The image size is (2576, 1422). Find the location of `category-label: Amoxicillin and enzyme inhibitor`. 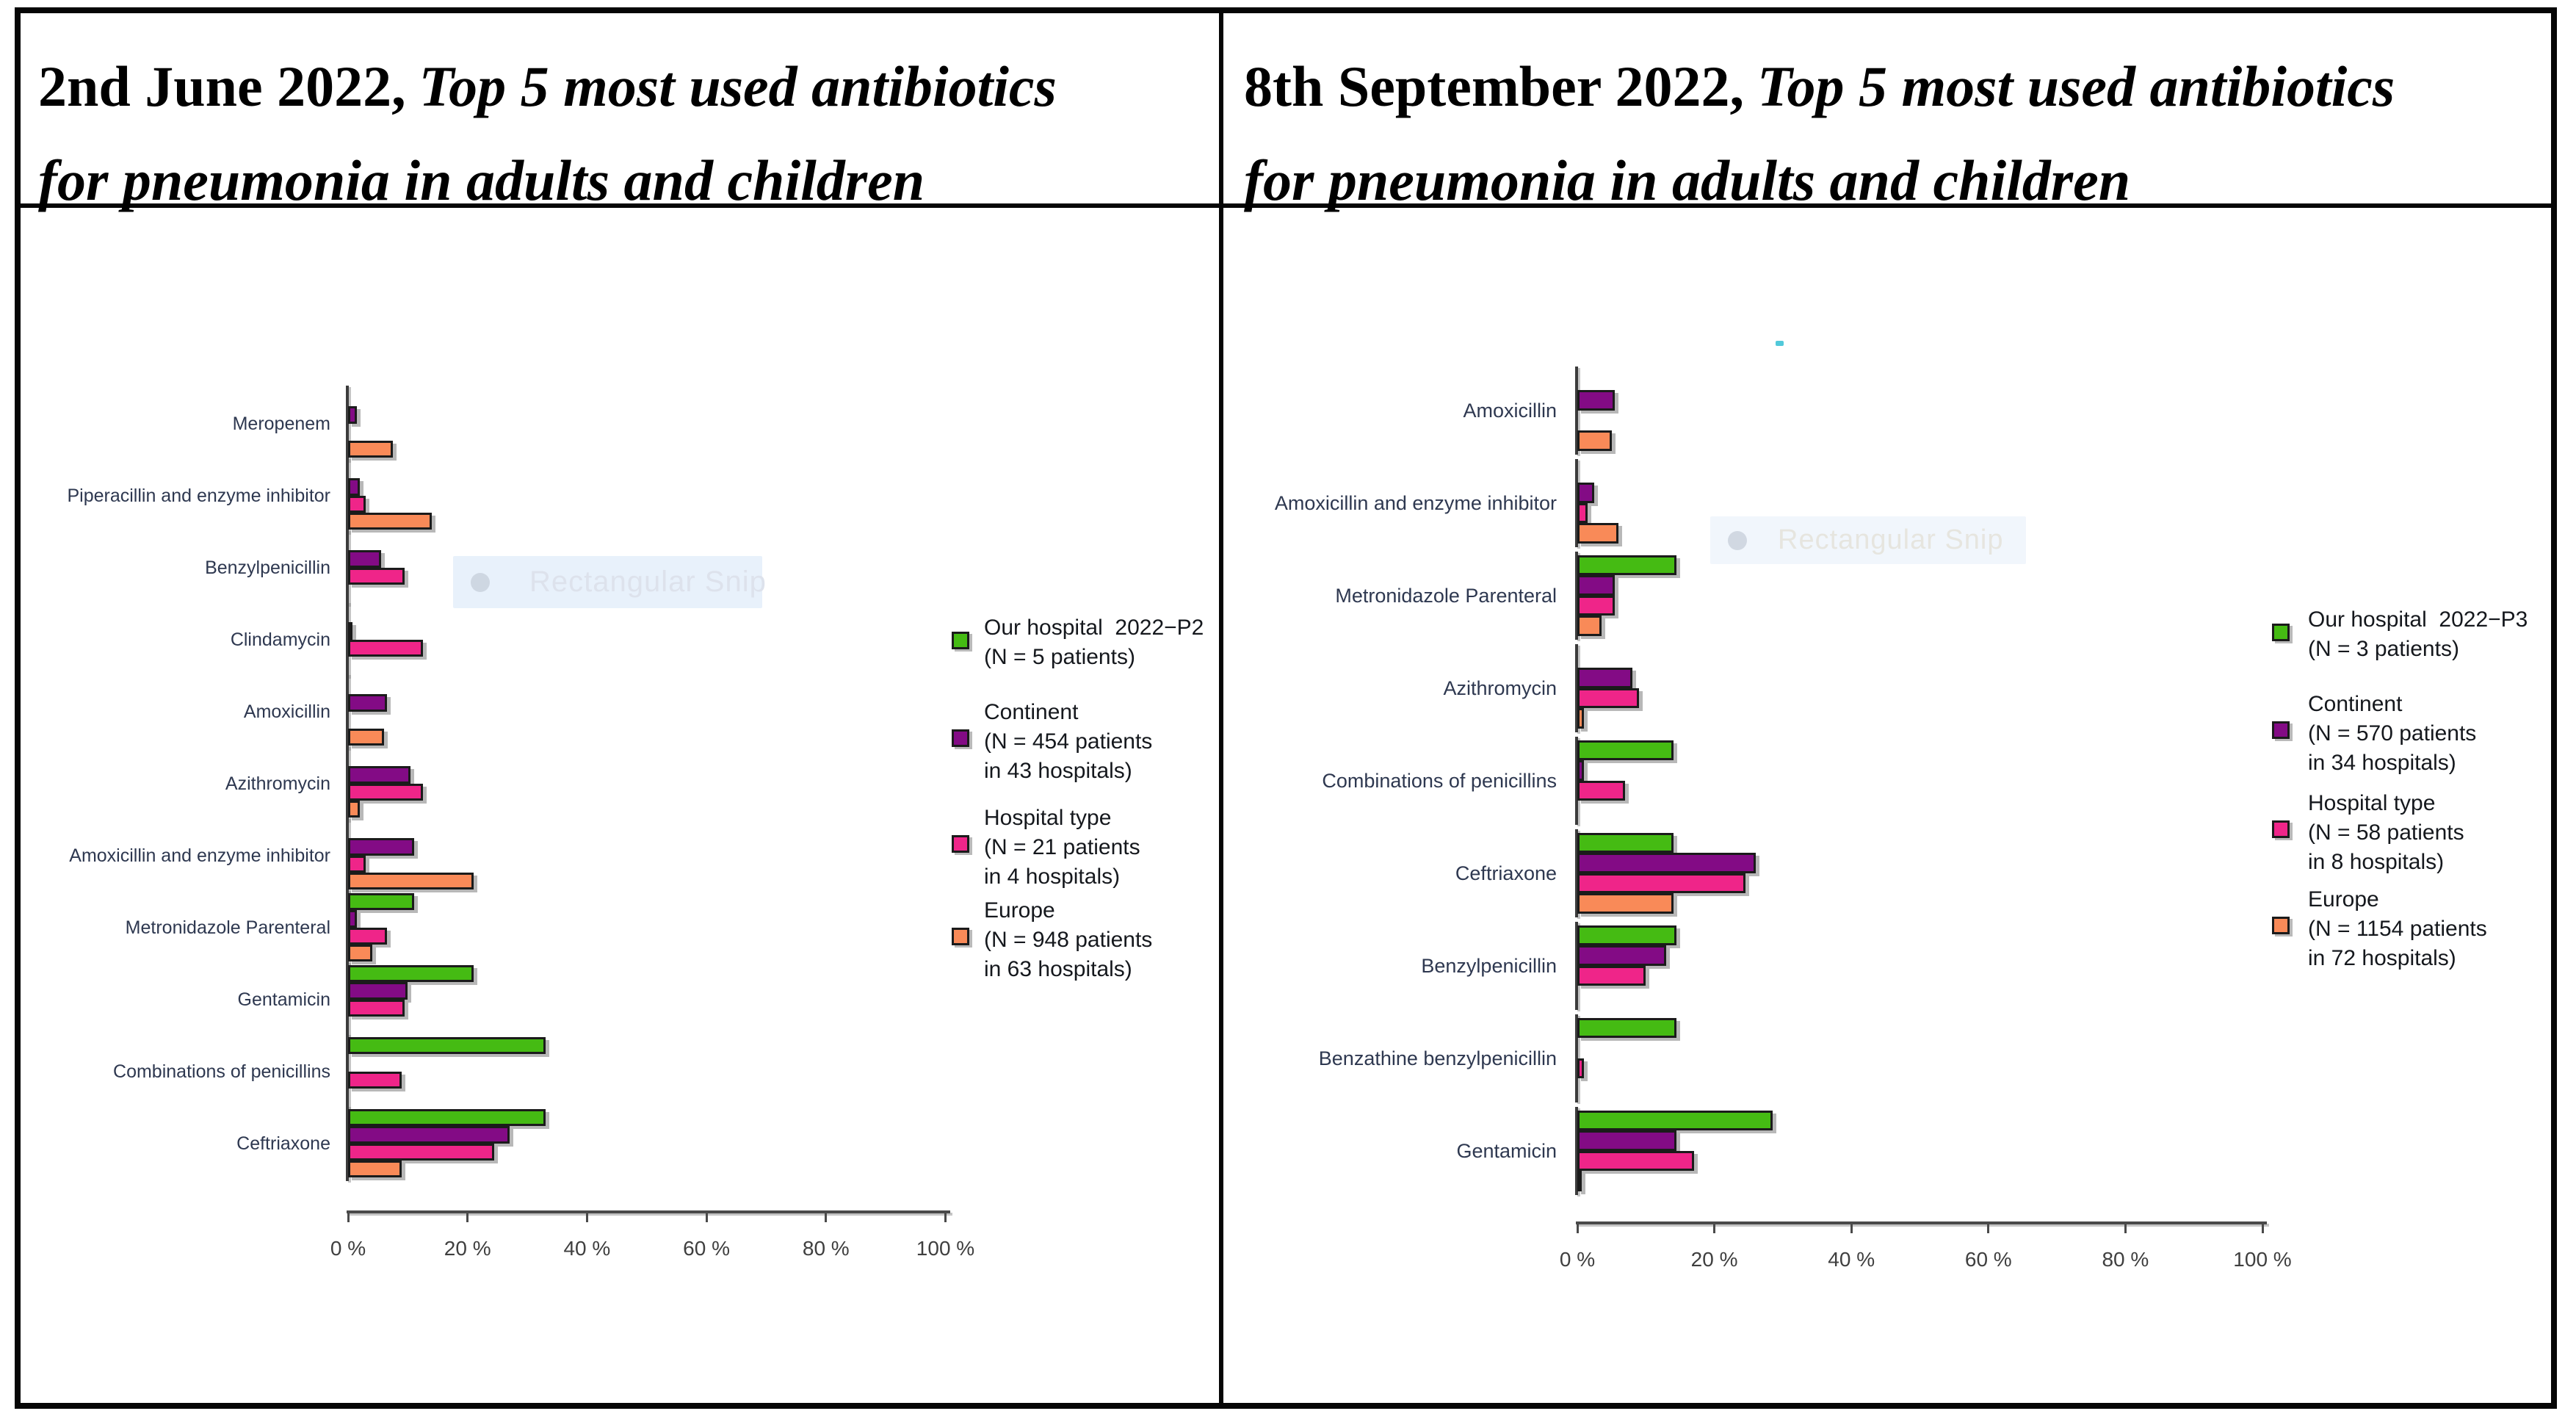

category-label: Amoxicillin and enzyme inhibitor is located at coordinates (199, 855).